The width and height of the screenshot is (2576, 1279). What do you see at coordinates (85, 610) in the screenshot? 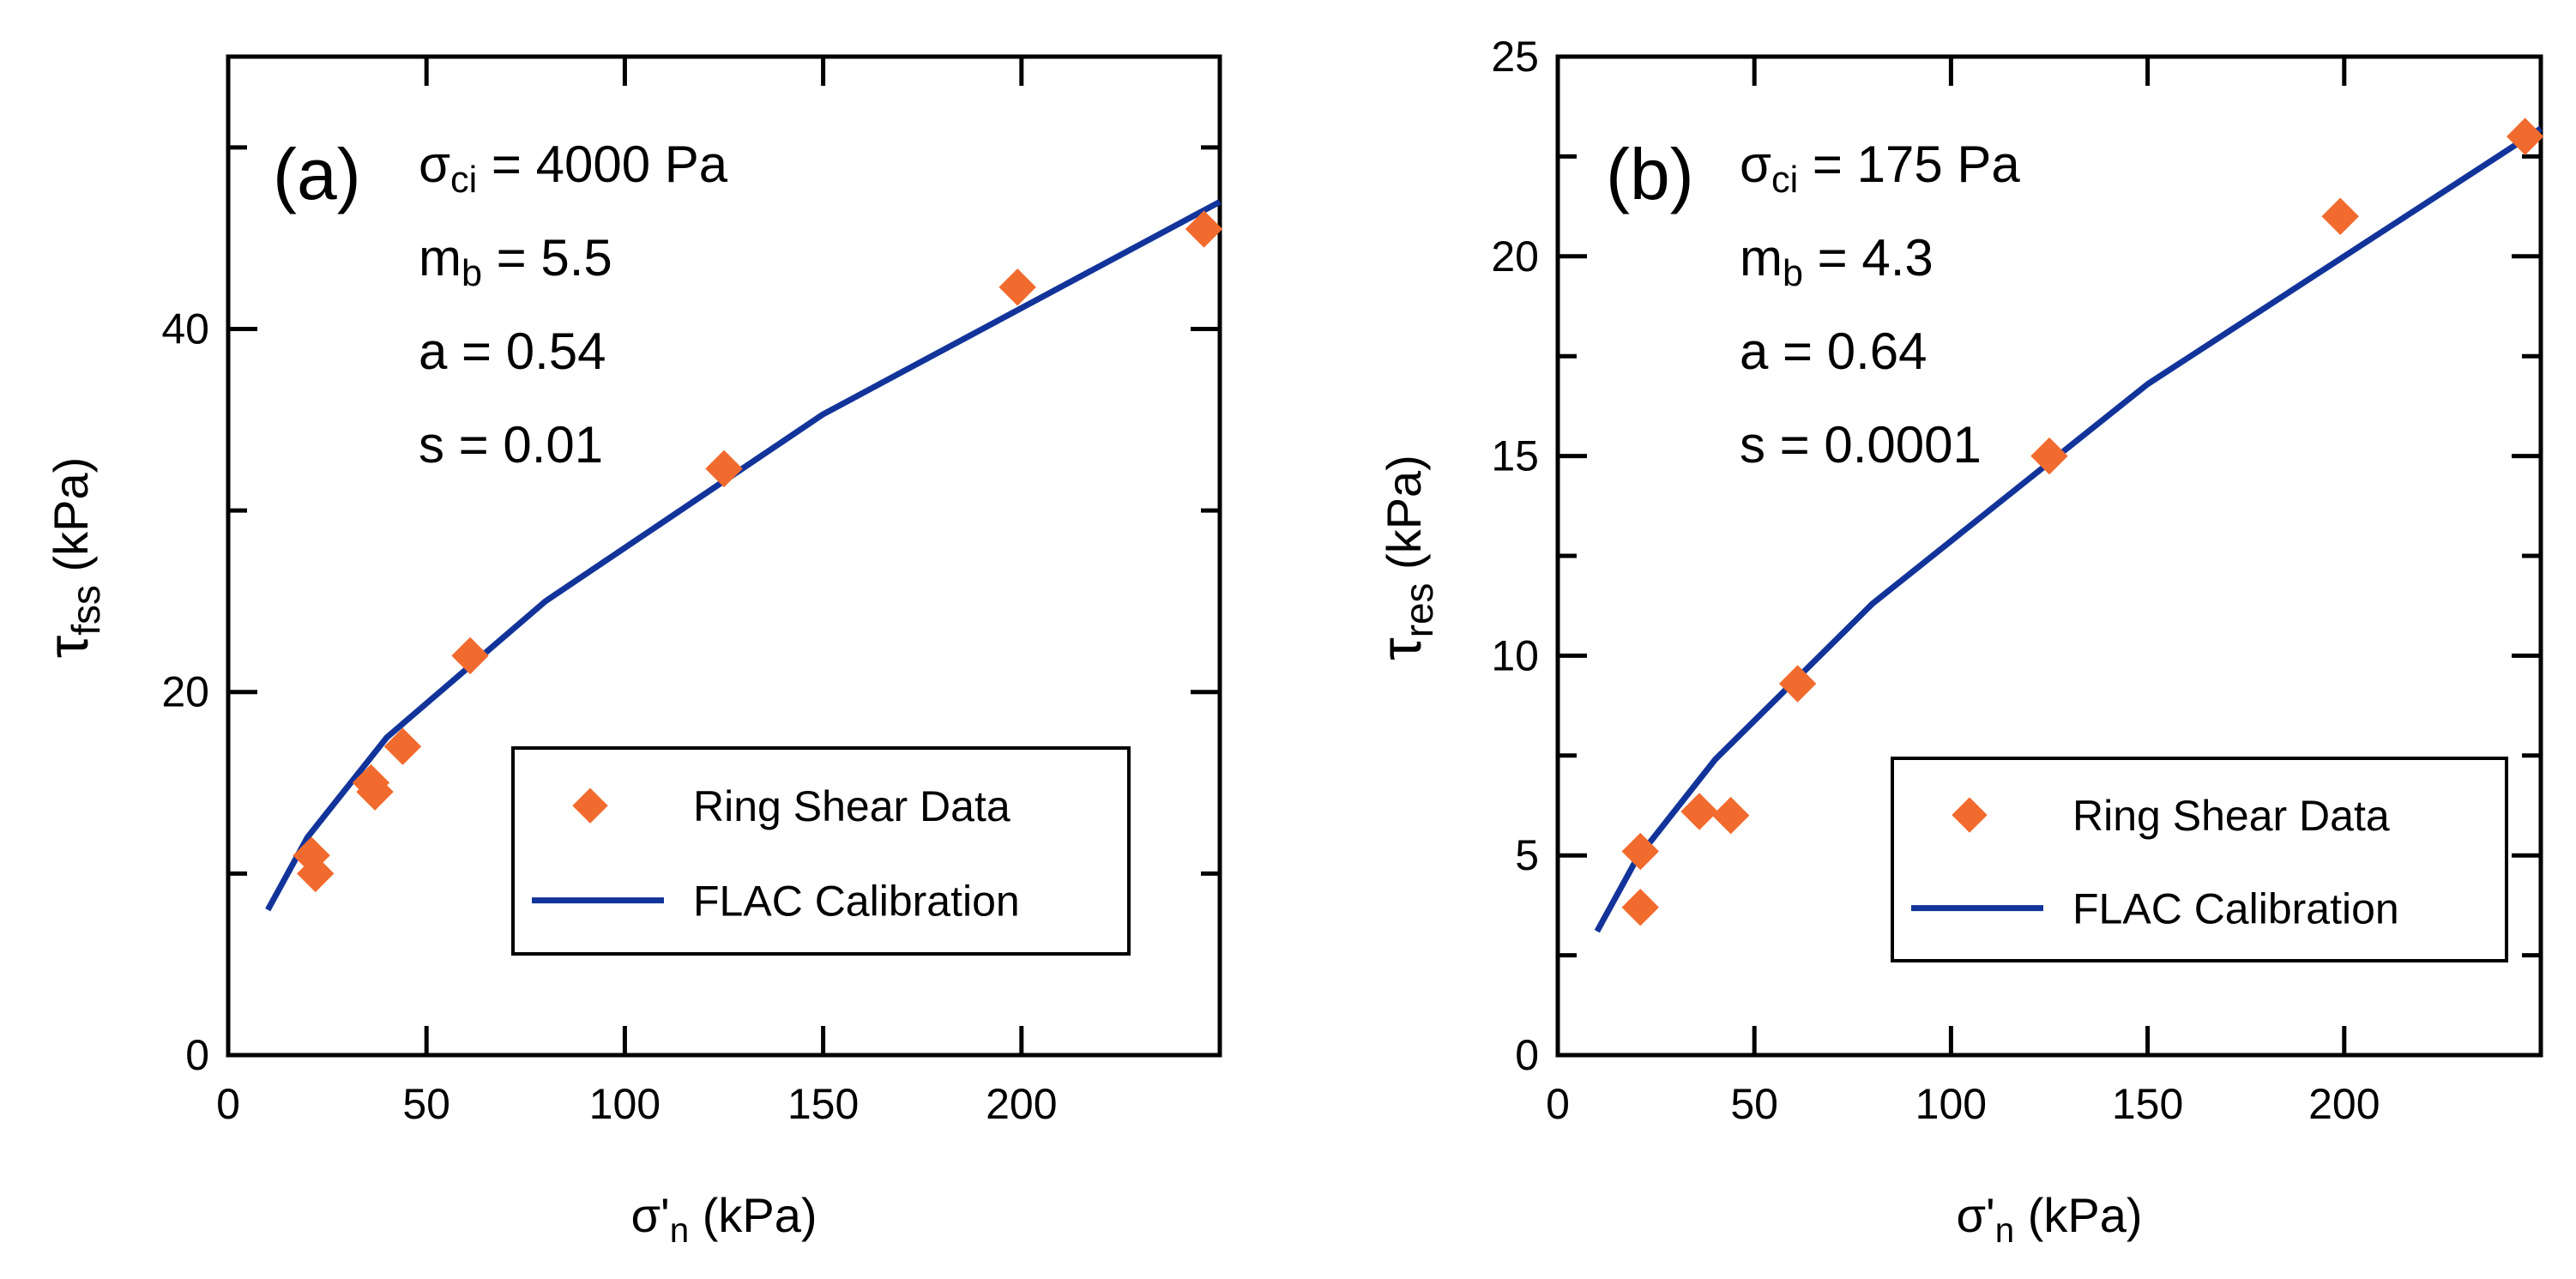
I see `y-axis-label-subscript: fss` at bounding box center [85, 610].